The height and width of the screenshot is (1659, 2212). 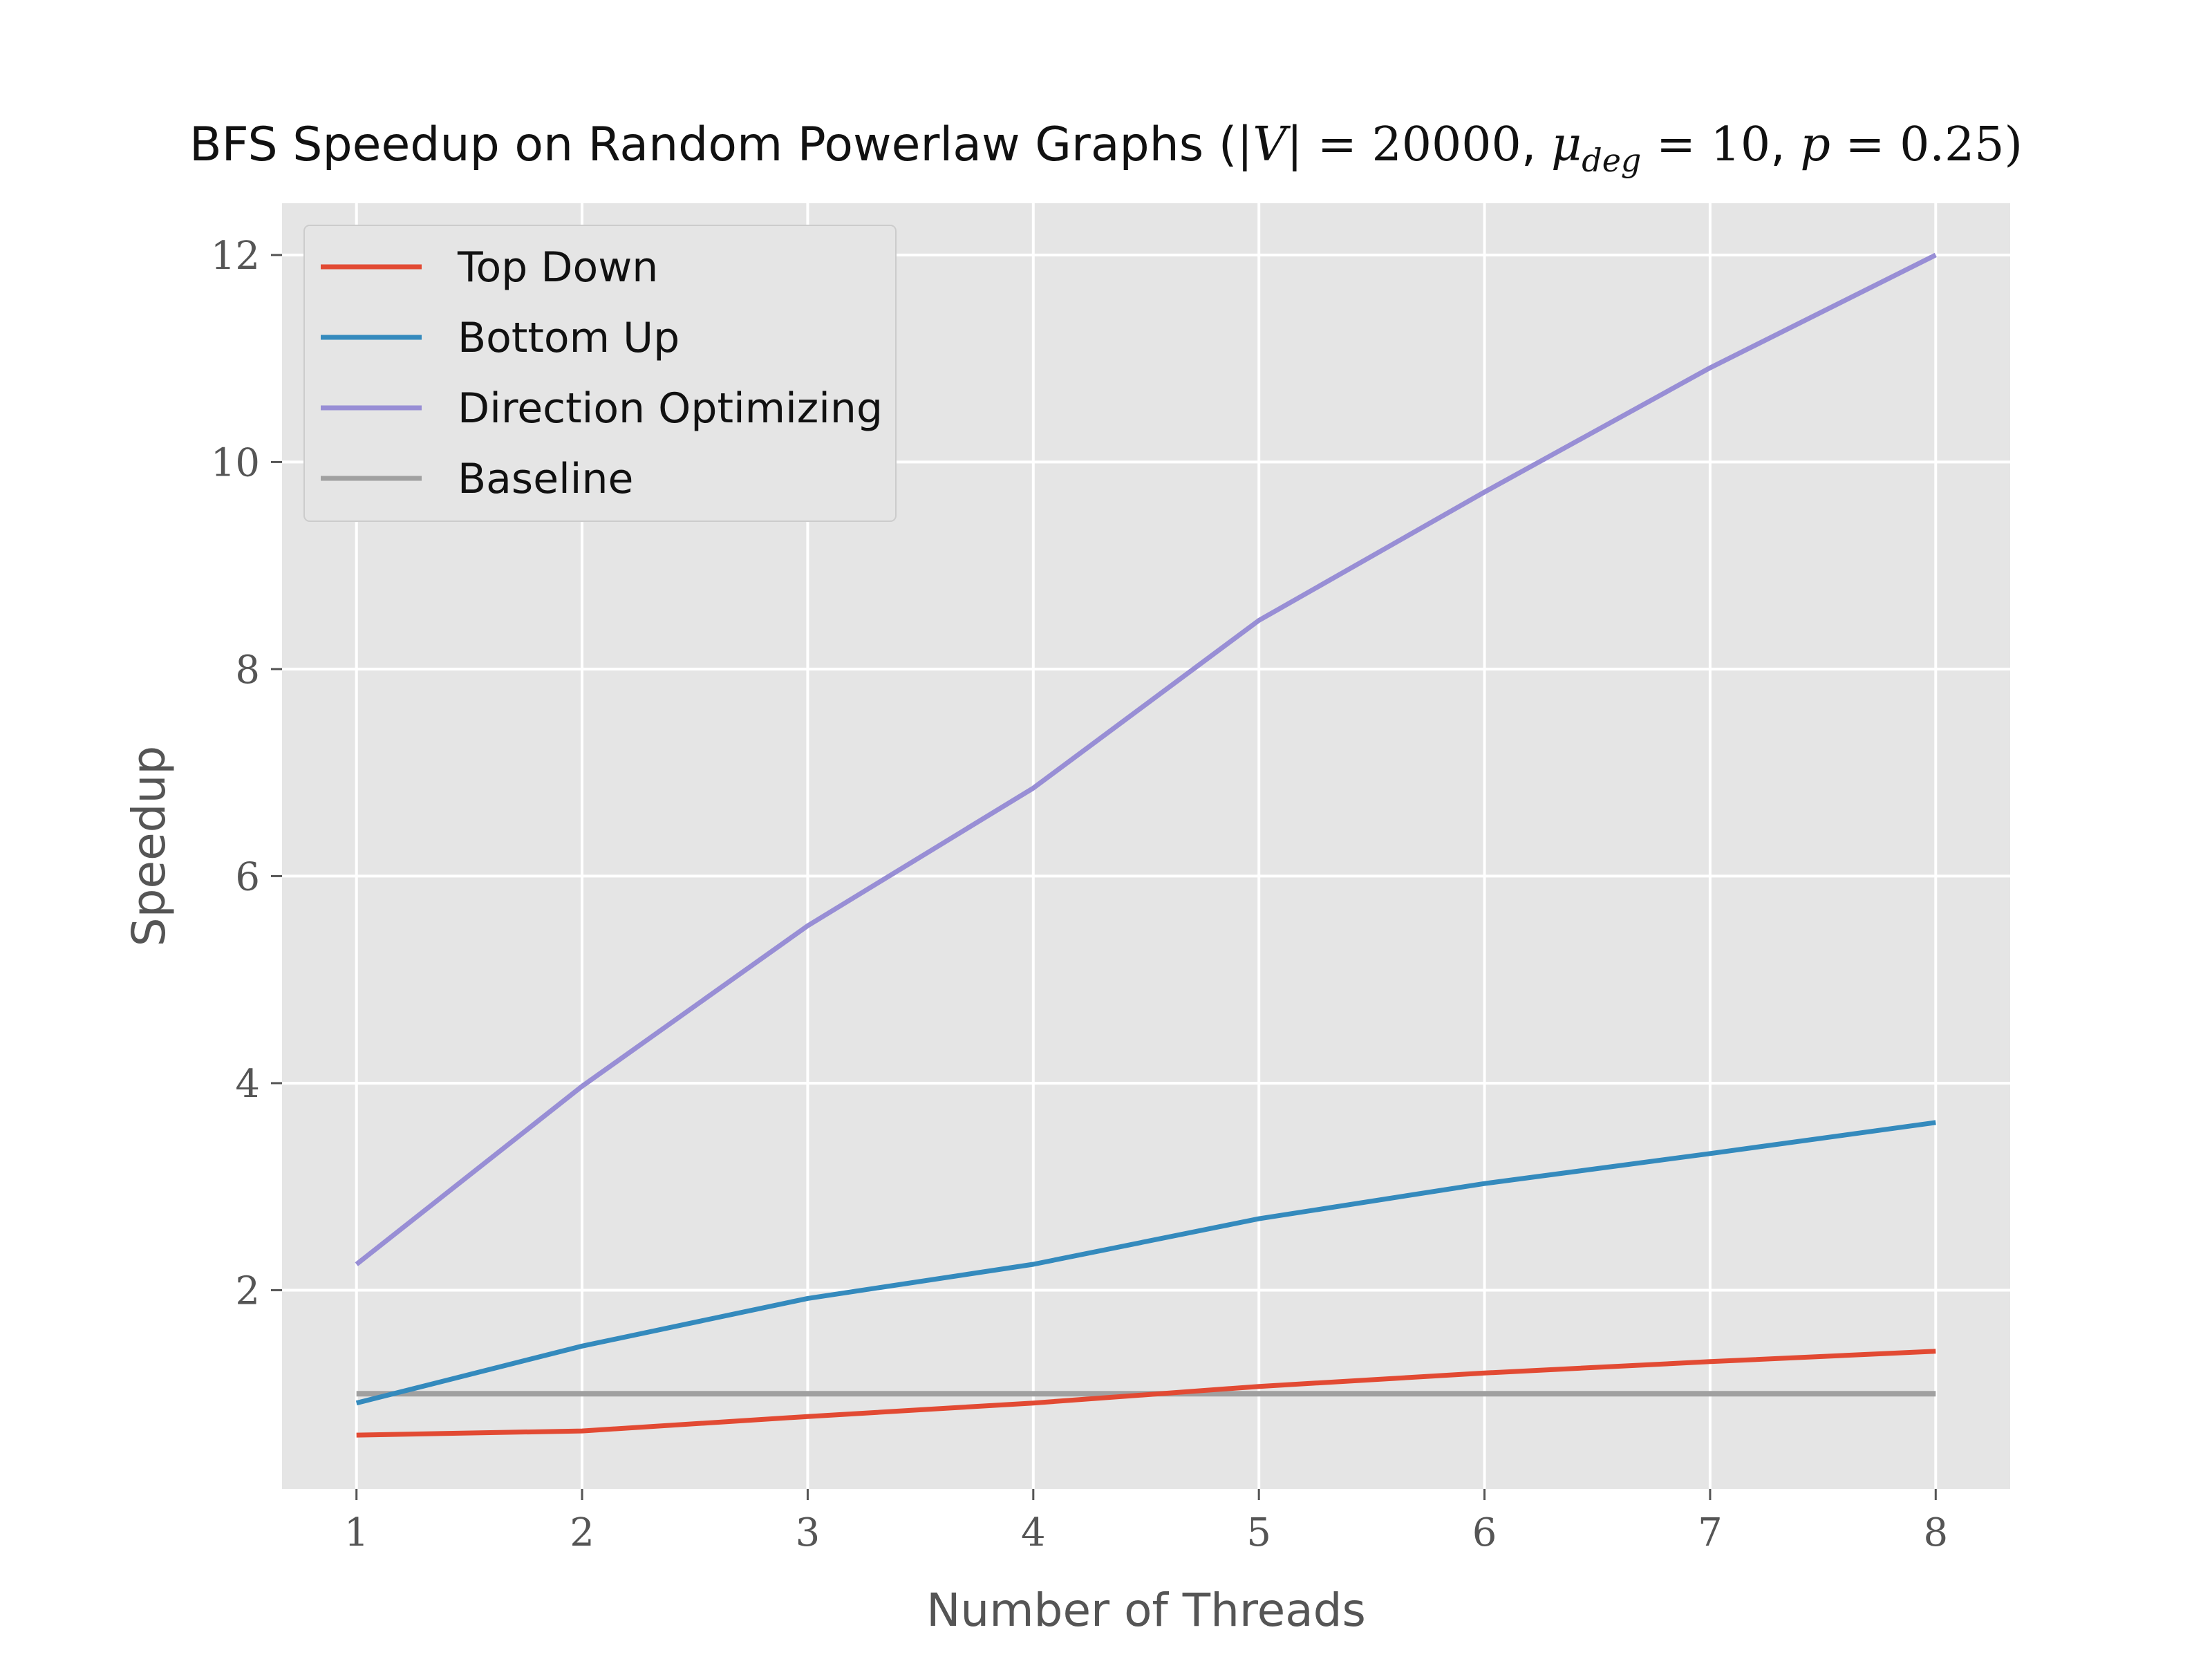 I want to click on title-mu-sub: deg, so click(x=1611, y=160).